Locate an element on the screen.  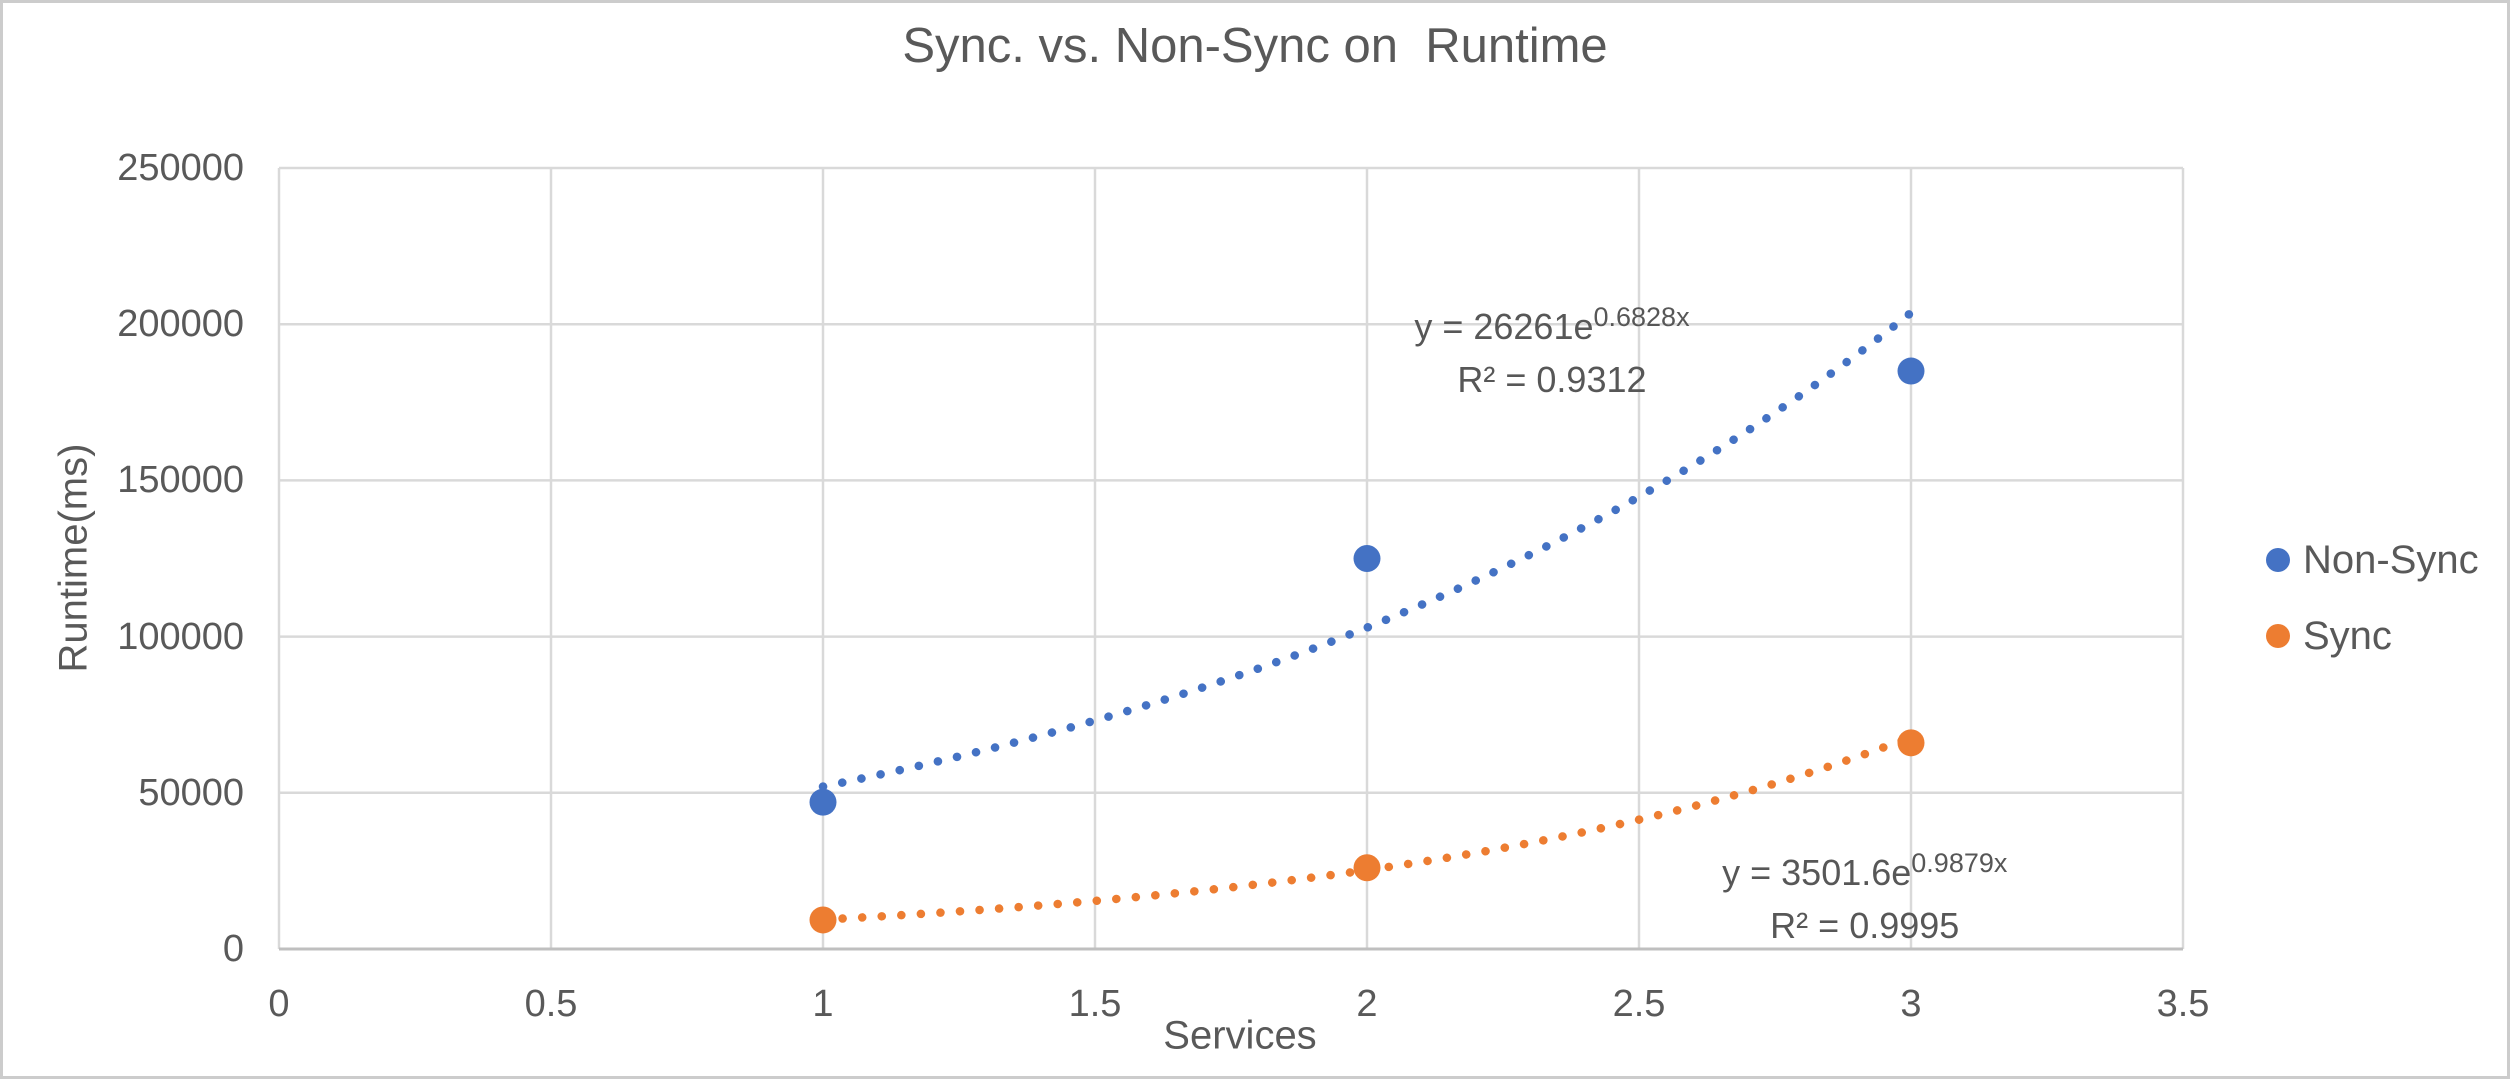
legend-label-sync: Sync is located at coordinates (2347, 635).